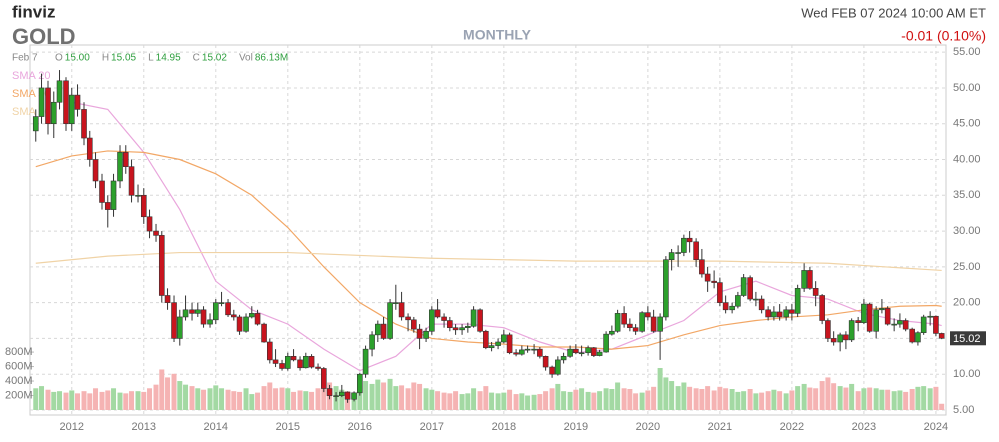 This screenshot has height=442, width=999. I want to click on y-tick-label: 10.00, so click(967, 374).